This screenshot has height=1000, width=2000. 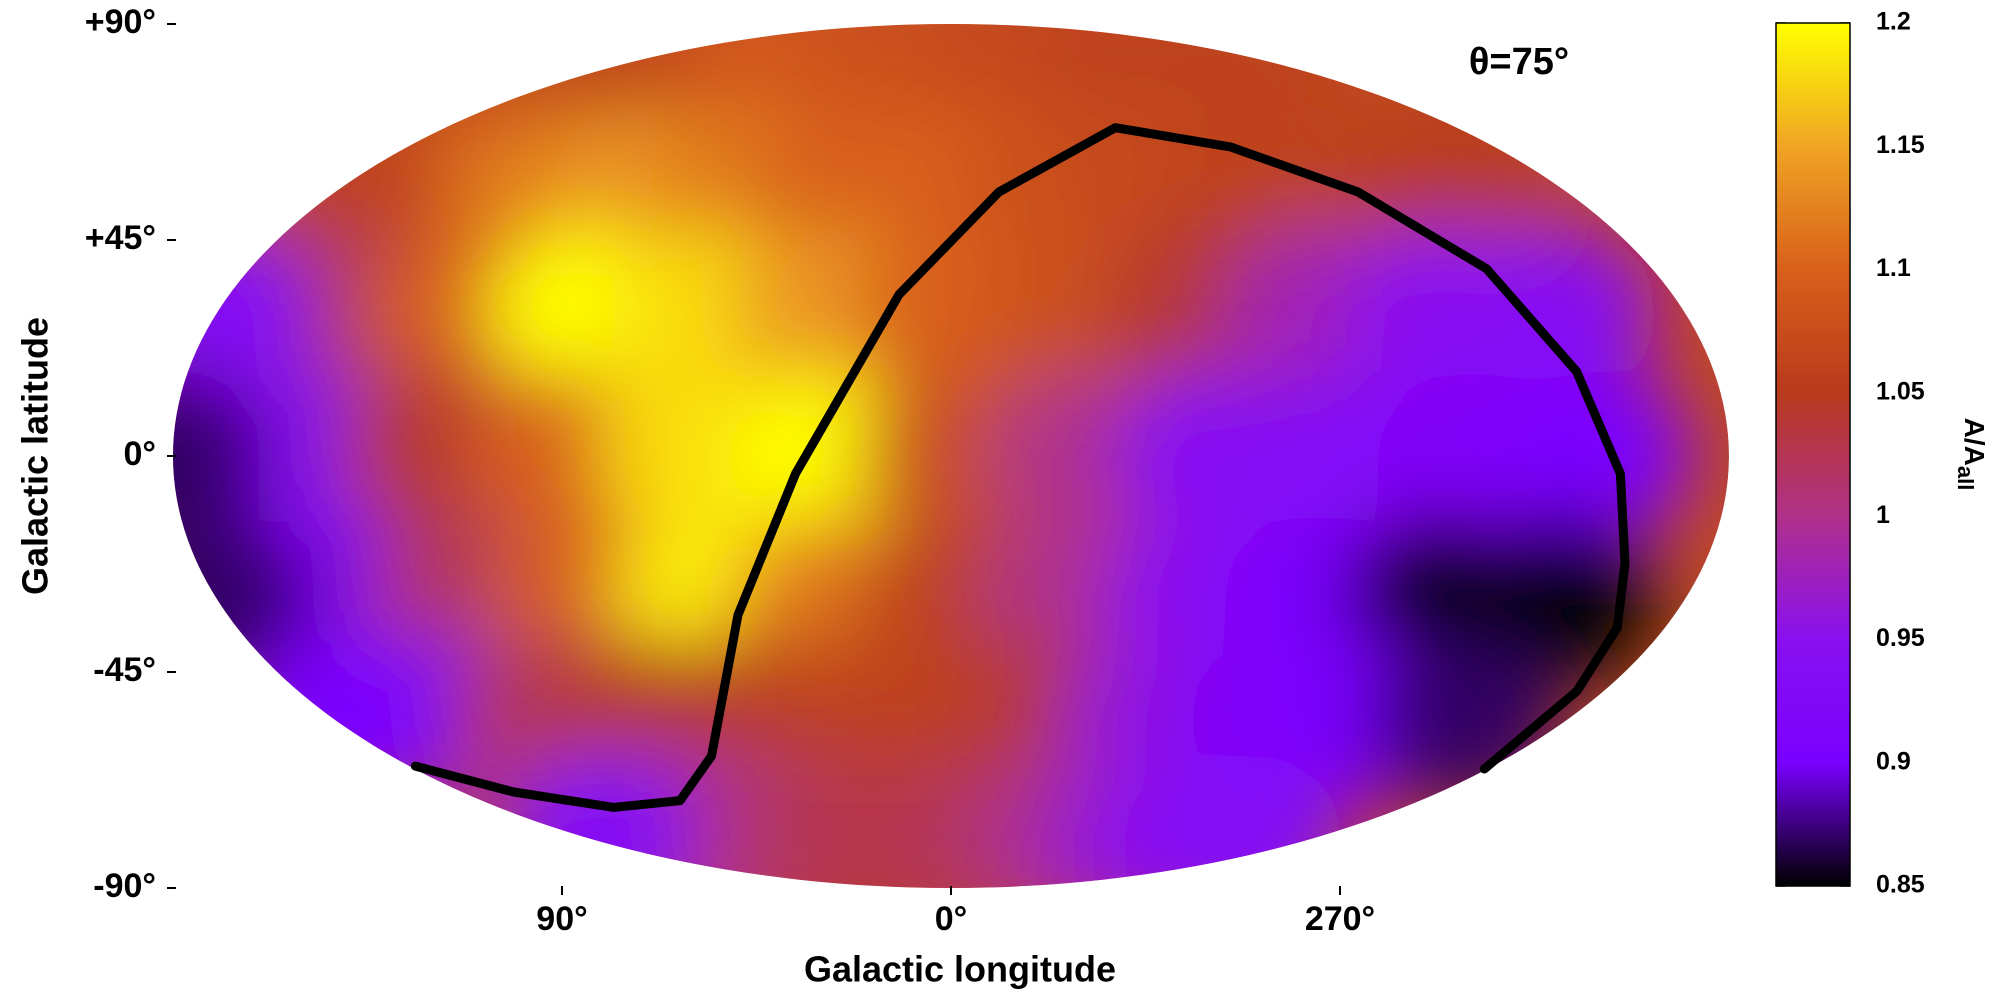 I want to click on y-tick-label: 0°, so click(x=139, y=454).